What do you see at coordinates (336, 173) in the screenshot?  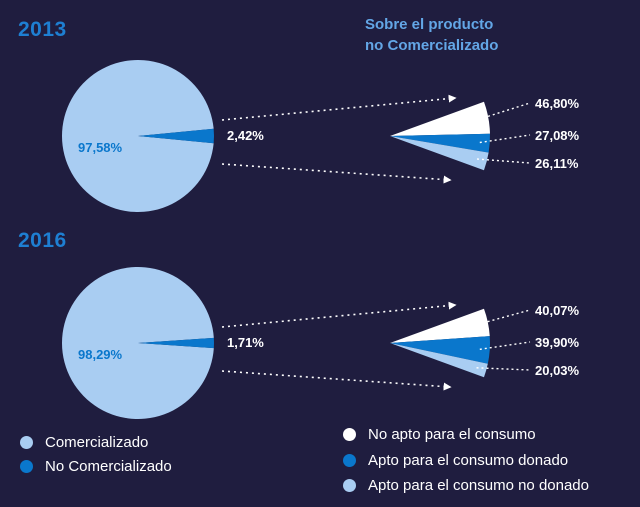 I see `arrow-2013-bottom` at bounding box center [336, 173].